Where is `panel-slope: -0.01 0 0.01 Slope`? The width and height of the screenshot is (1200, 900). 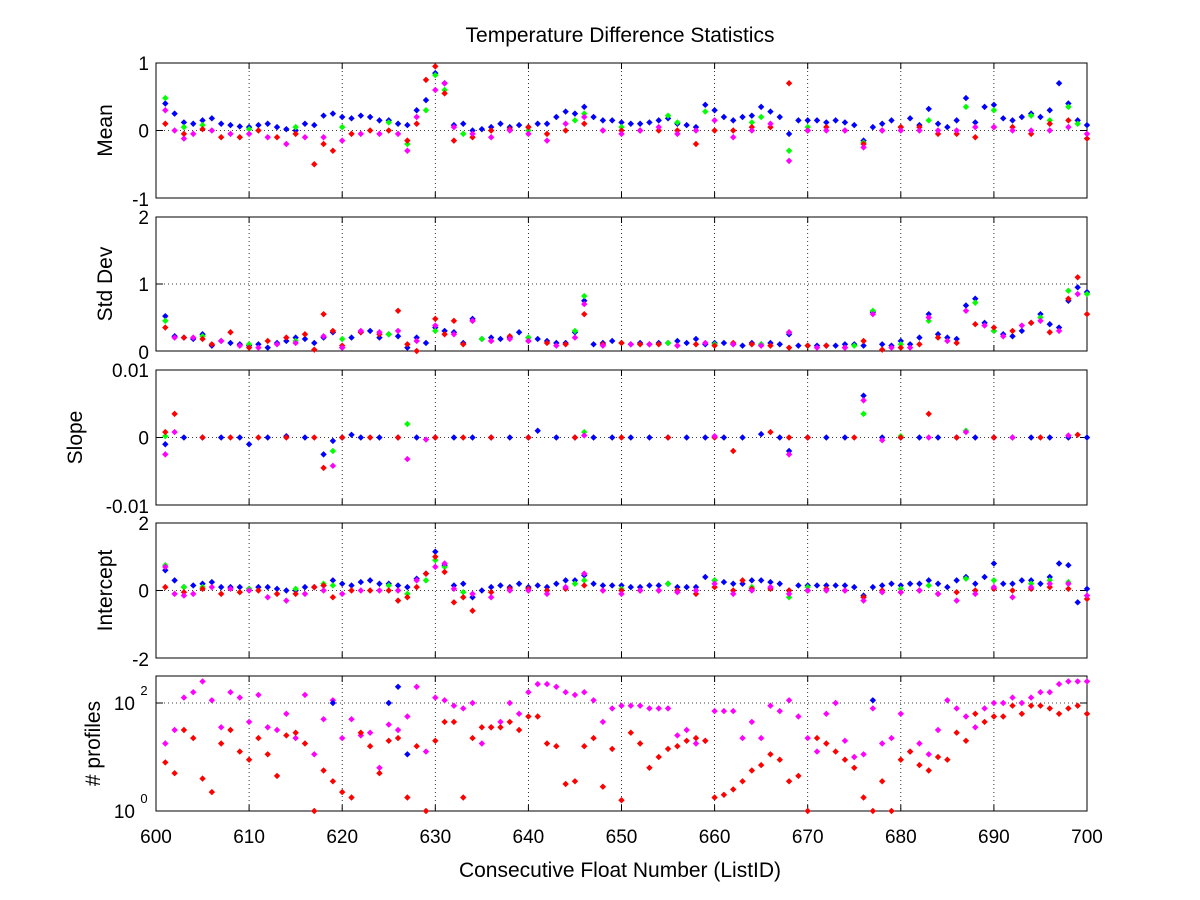
panel-slope: -0.01 0 0.01 Slope is located at coordinates (577, 439).